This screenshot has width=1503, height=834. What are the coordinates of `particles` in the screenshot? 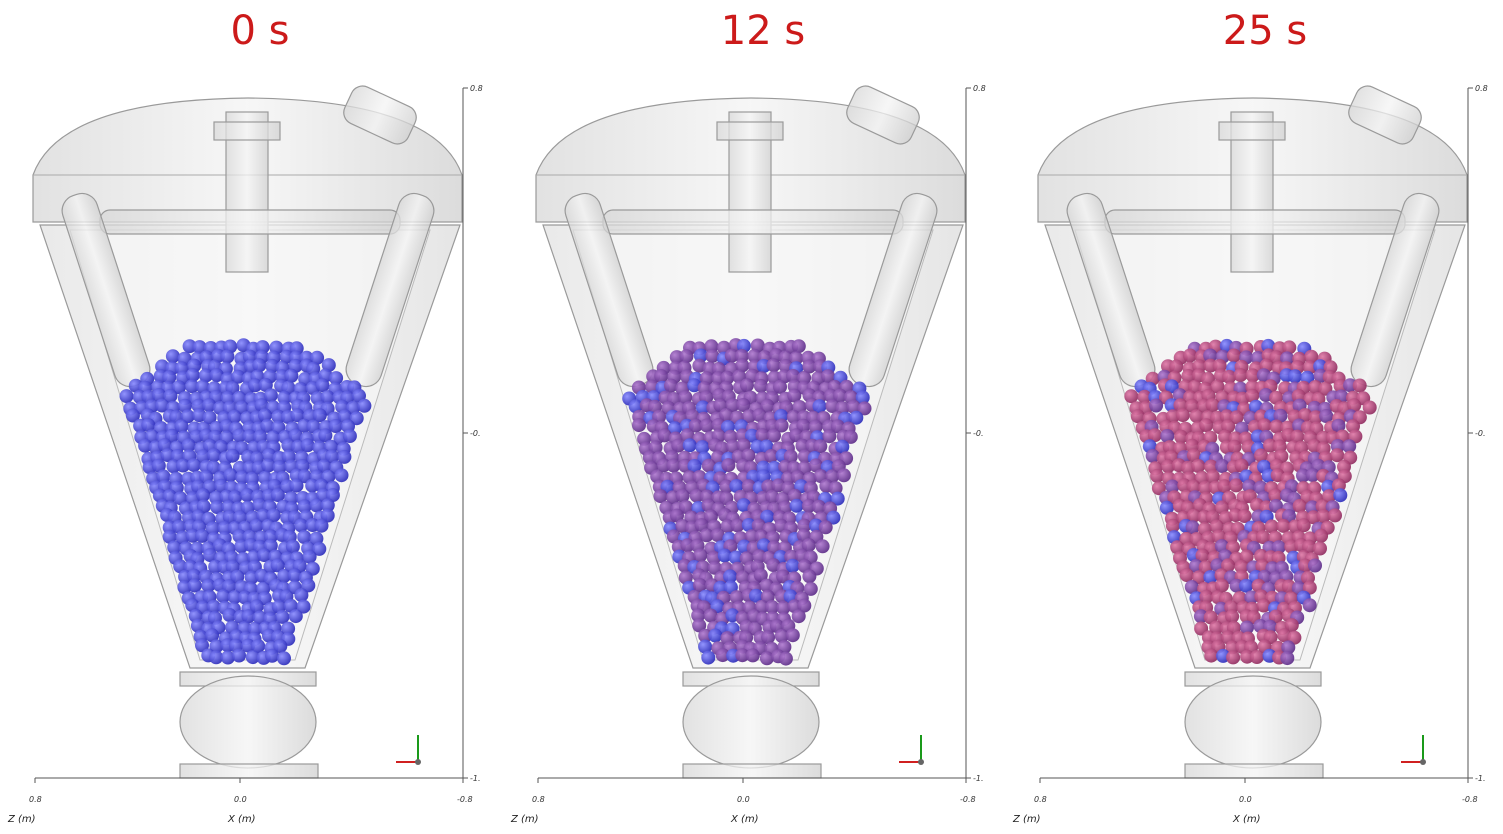 It's located at (1250, 502).